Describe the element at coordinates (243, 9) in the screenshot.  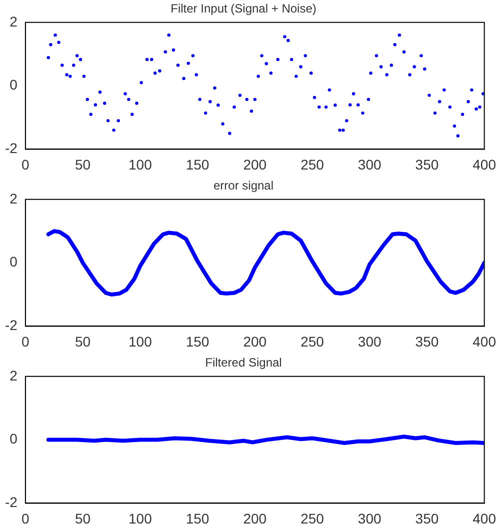
I see `chart-title: Filter Input (Signal + Noise)` at that location.